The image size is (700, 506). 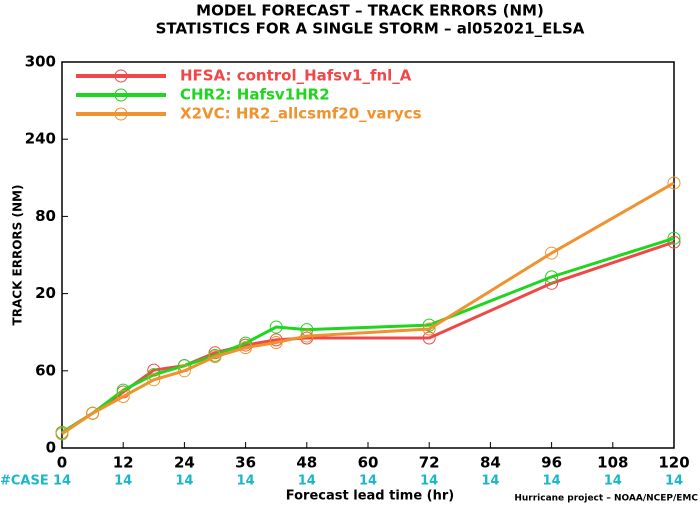 I want to click on footer: Hurricane project – NOAA/NCEP/EMC, so click(x=606, y=499).